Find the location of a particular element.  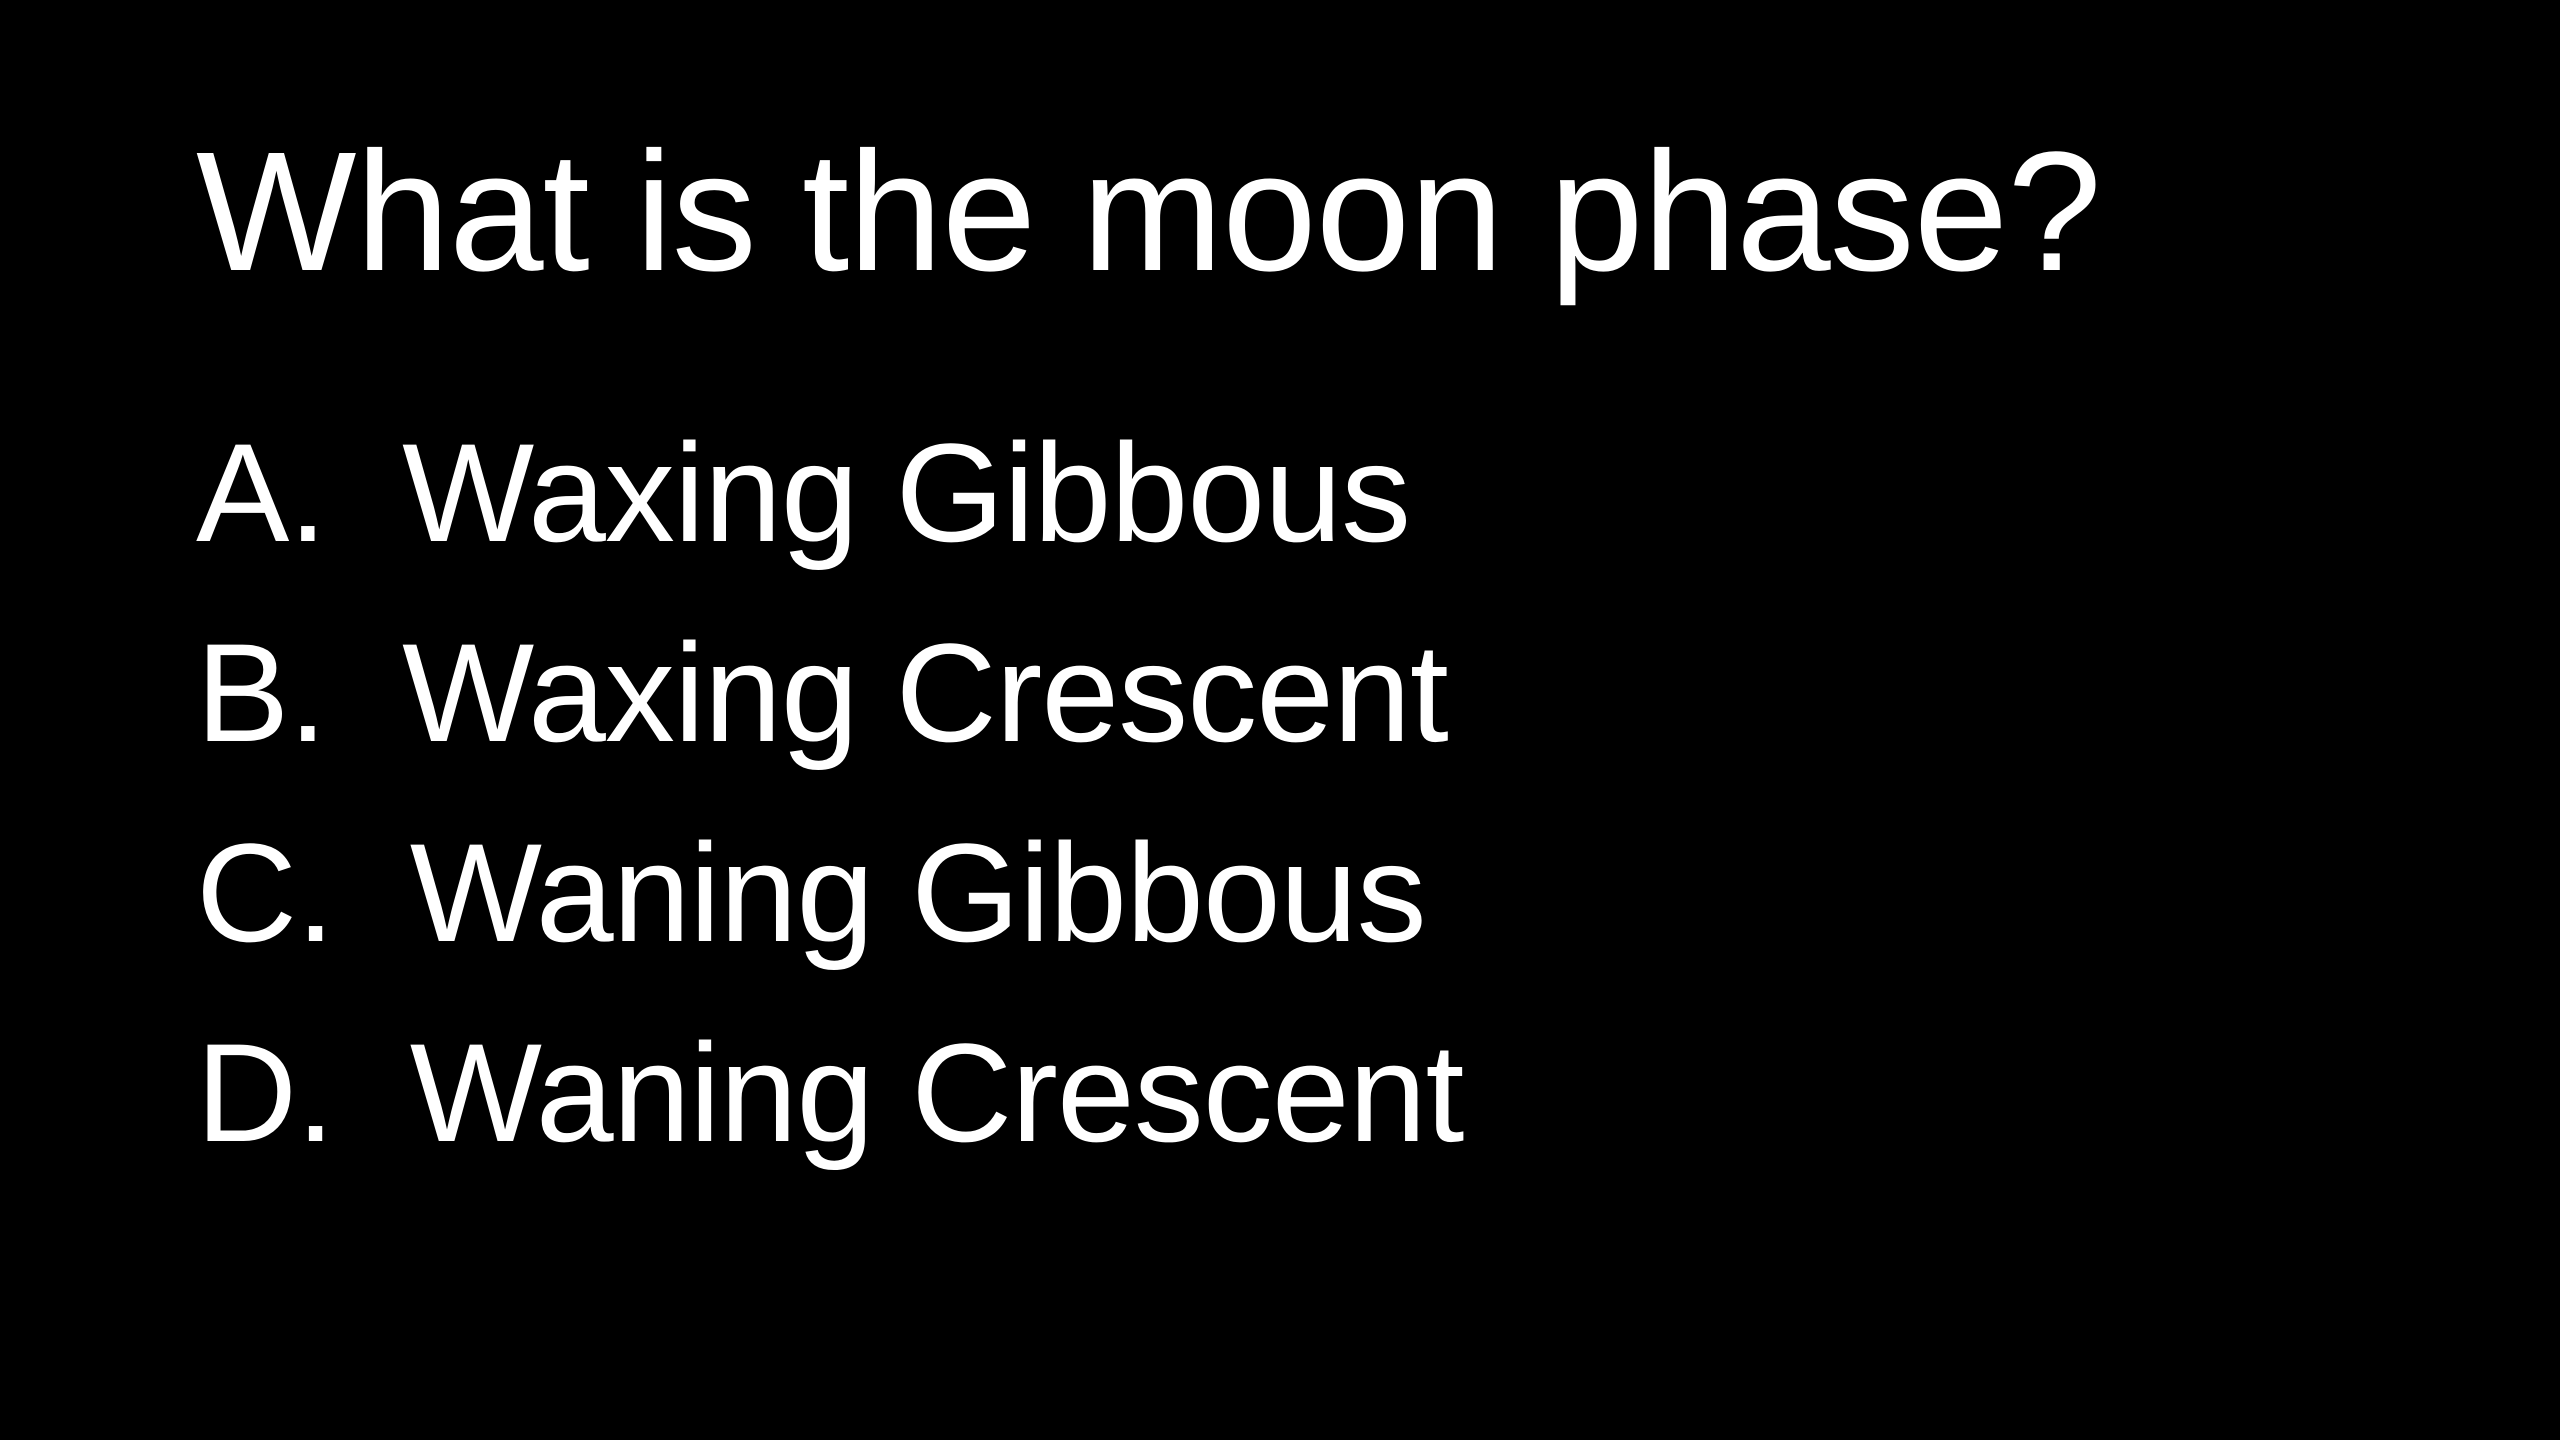

option-letter: D. is located at coordinates (284, 1092).